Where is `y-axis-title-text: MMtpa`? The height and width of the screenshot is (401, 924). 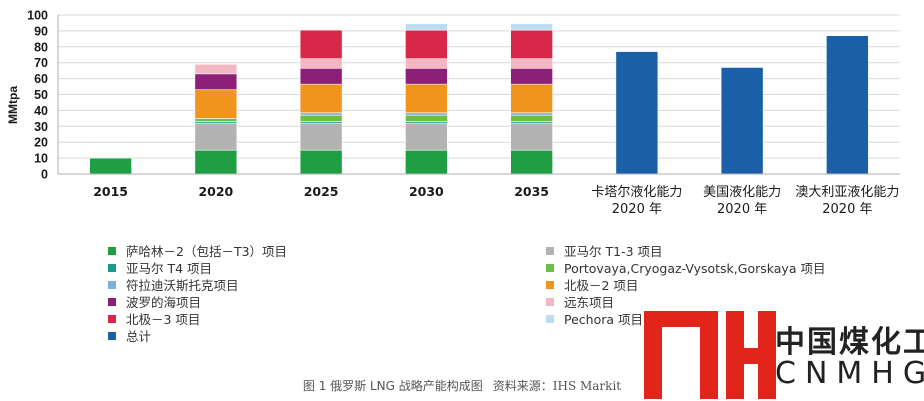
y-axis-title-text: MMtpa is located at coordinates (13, 105).